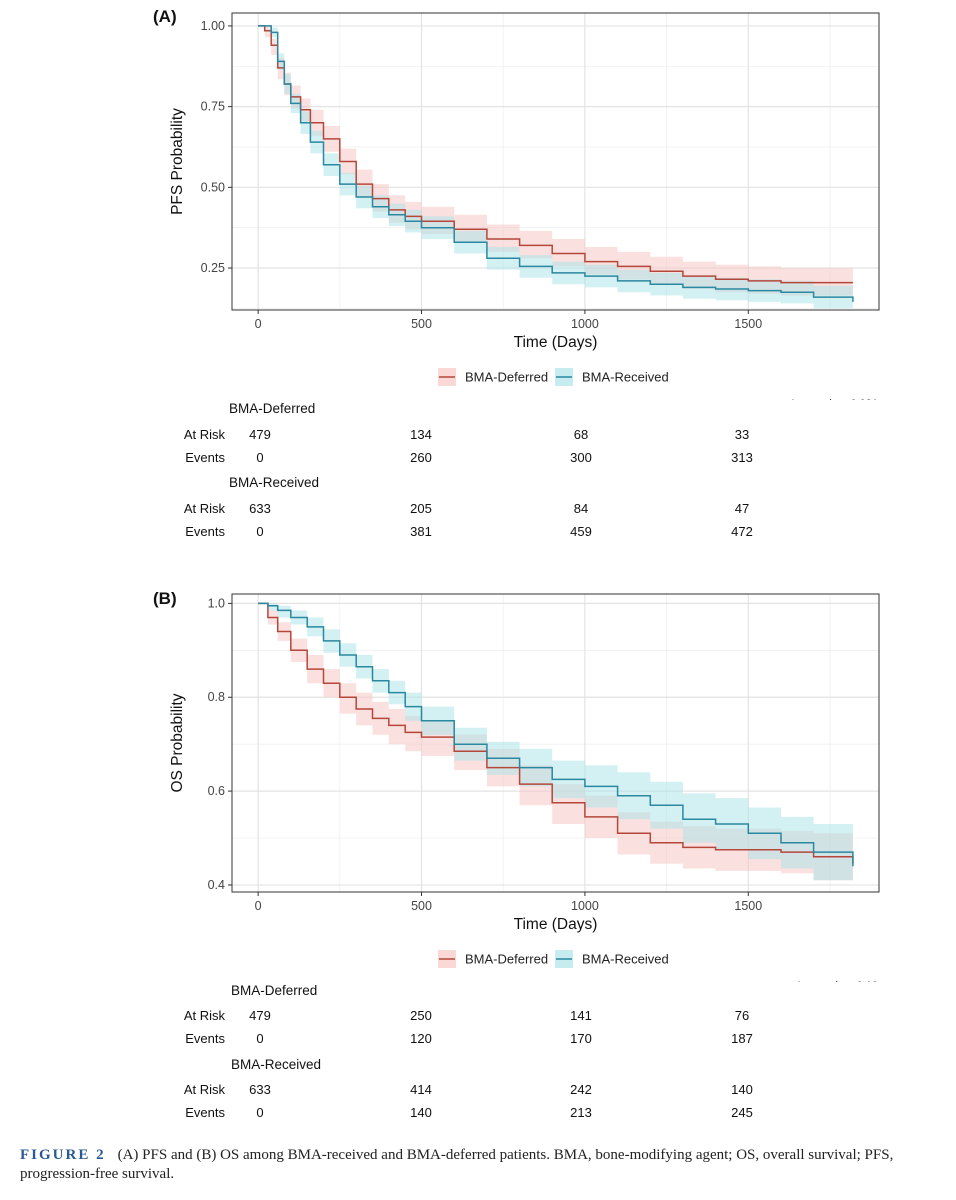  I want to click on at-risk-value: 250, so click(421, 1015).